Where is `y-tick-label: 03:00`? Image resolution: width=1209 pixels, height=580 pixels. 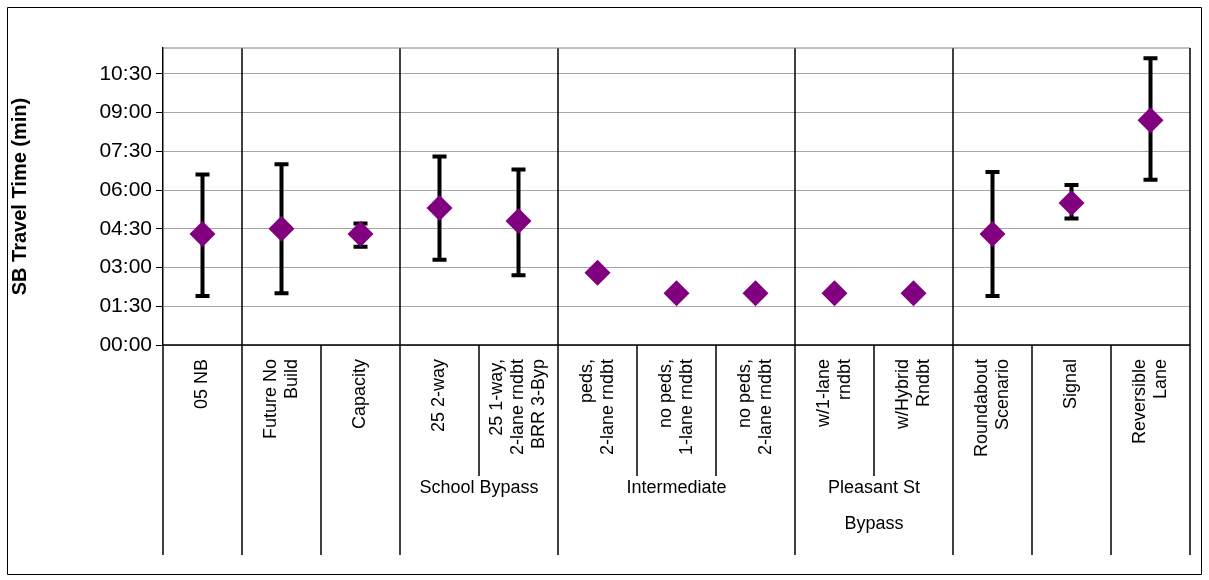 y-tick-label: 03:00 is located at coordinates (125, 266).